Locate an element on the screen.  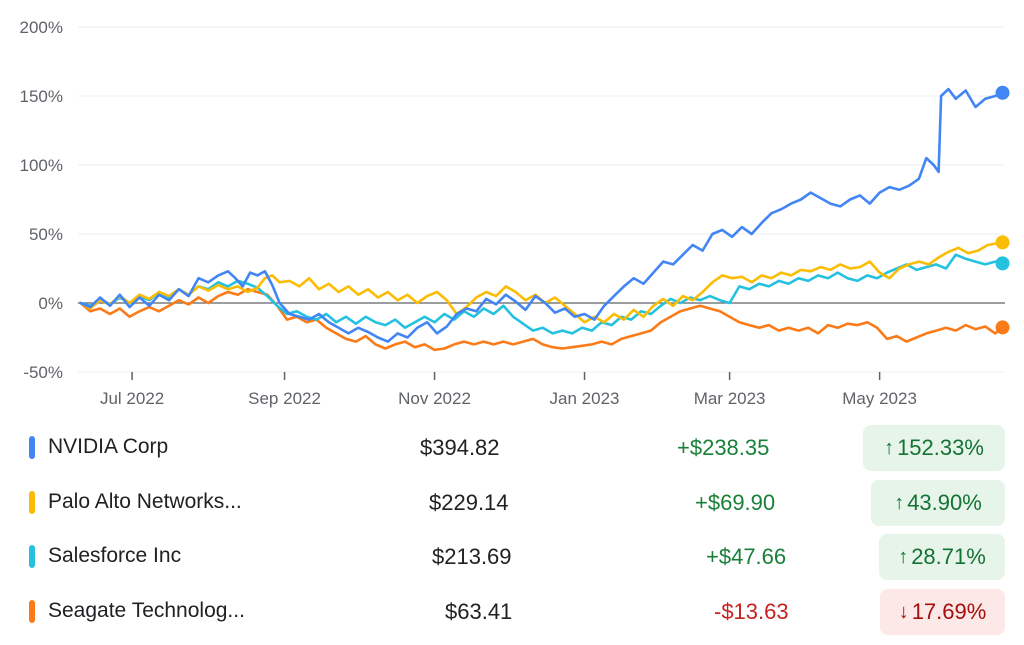
legend-row-nvidia: NVIDIA Corp $394.82 +$238.35 ↑ 152.33% is located at coordinates (512, 447).